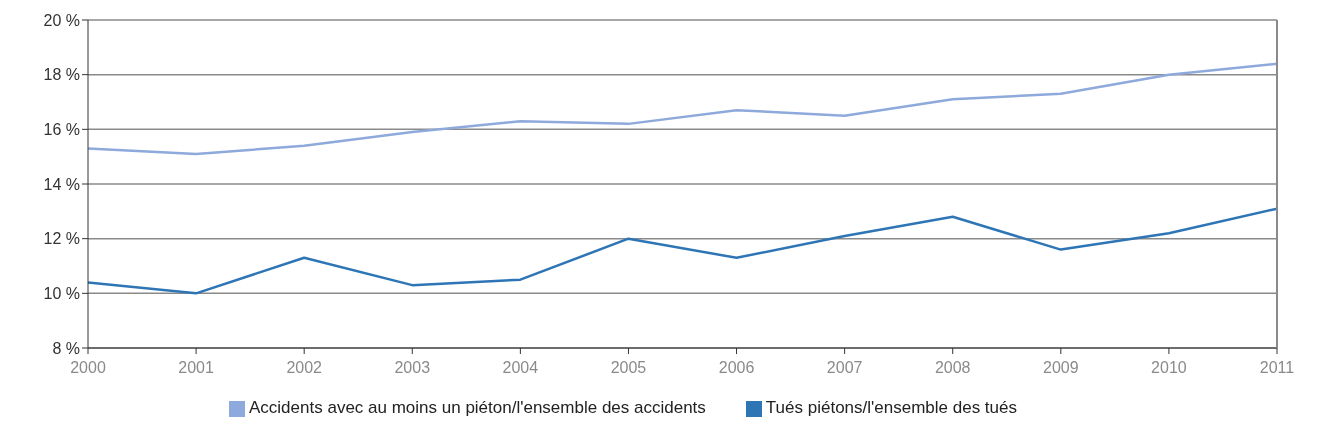  What do you see at coordinates (1061, 368) in the screenshot?
I see `x-tick-label: 2009` at bounding box center [1061, 368].